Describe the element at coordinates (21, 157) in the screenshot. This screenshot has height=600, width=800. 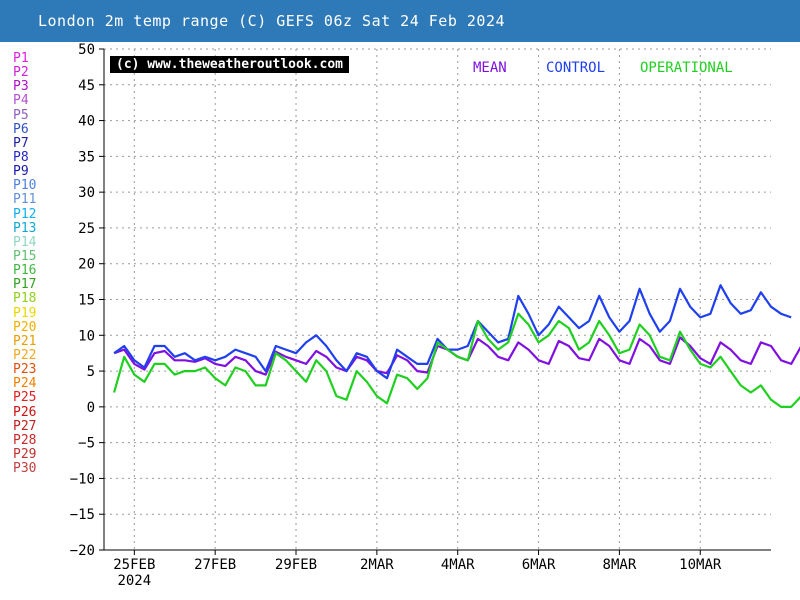
I see `legend-member-p8: P8` at that location.